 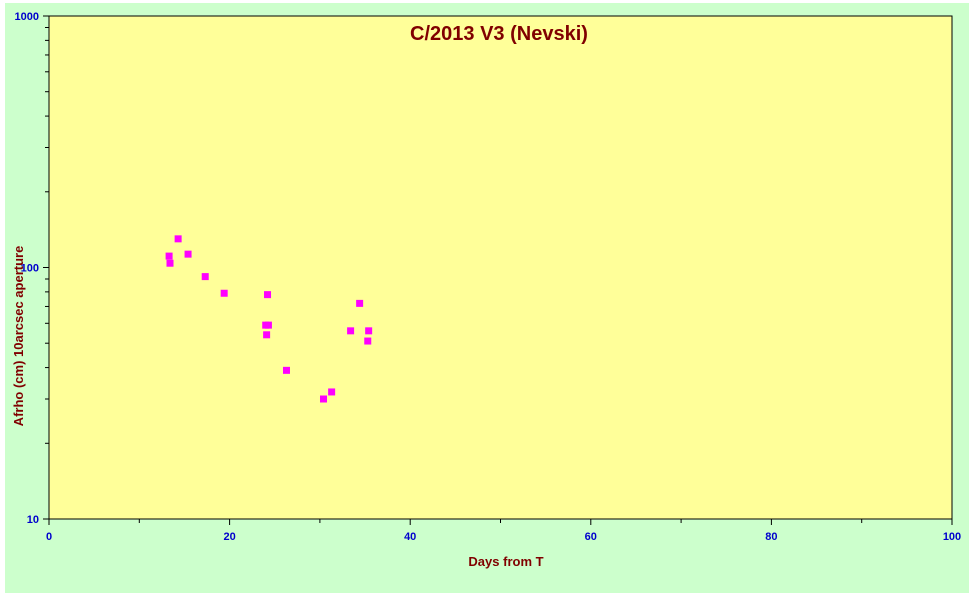 I want to click on x-axis-label: Days from T, so click(x=505, y=561).